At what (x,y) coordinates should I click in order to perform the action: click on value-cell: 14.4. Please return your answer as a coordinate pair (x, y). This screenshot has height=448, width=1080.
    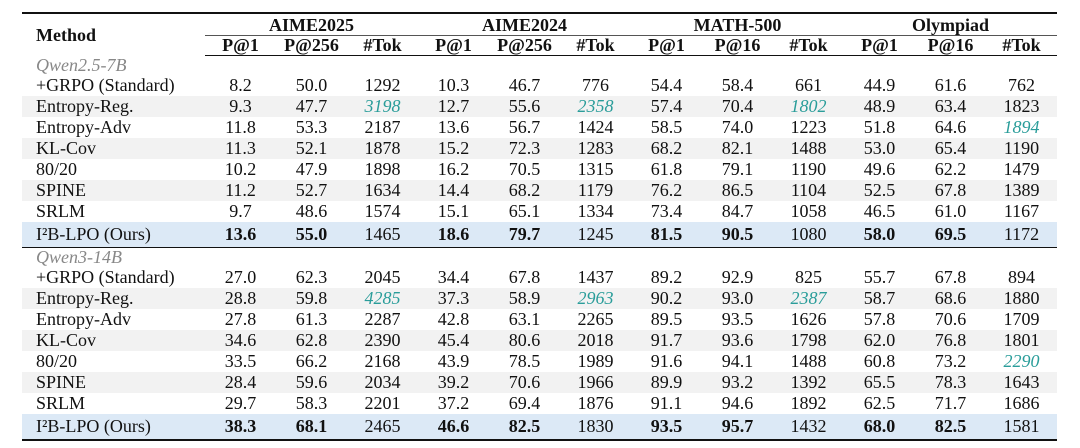
    Looking at the image, I should click on (453, 190).